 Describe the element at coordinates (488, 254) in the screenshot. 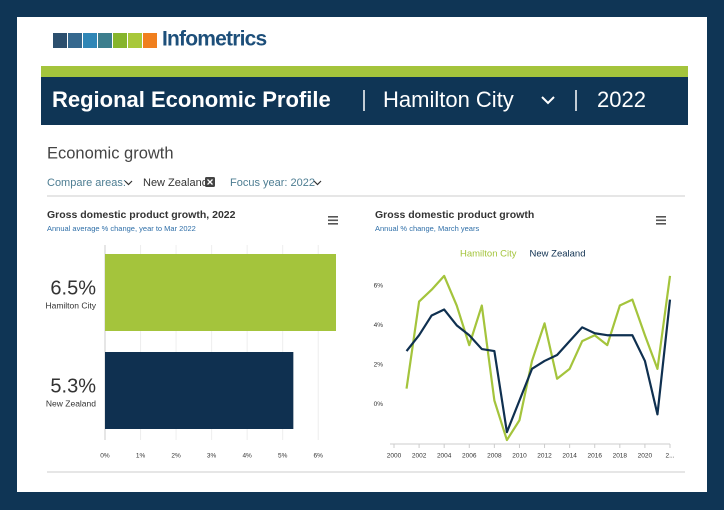

I see `legend-entry: Hamilton City` at that location.